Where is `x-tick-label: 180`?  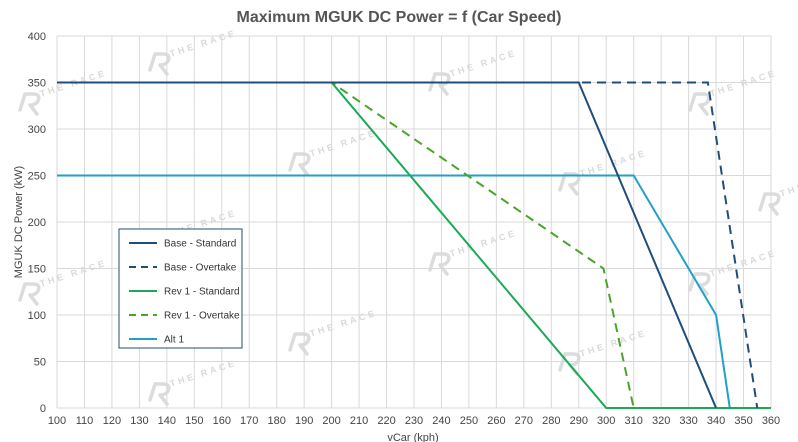
x-tick-label: 180 is located at coordinates (277, 421).